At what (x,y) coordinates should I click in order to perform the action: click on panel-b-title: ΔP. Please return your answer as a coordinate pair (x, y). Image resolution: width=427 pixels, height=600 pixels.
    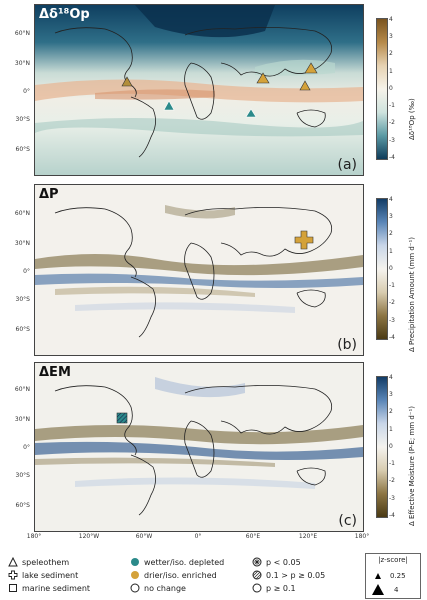
    Looking at the image, I should click on (49, 194).